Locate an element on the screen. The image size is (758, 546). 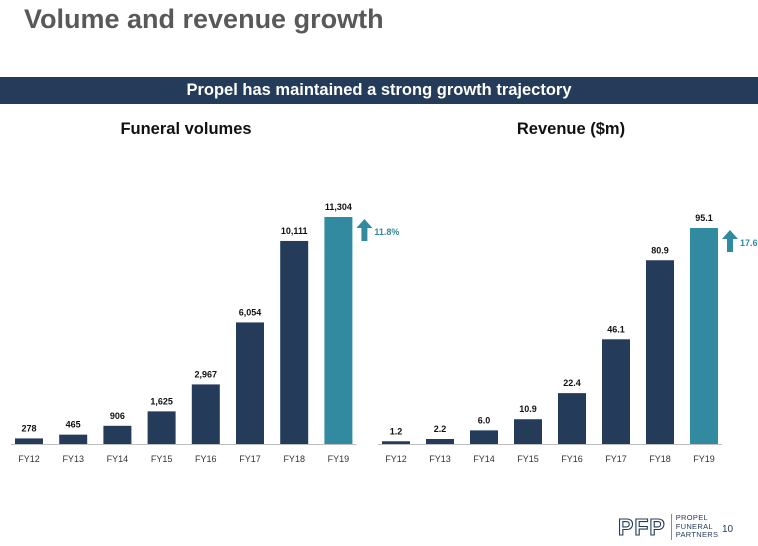
growth-annotation: 17.6% is located at coordinates (749, 243).